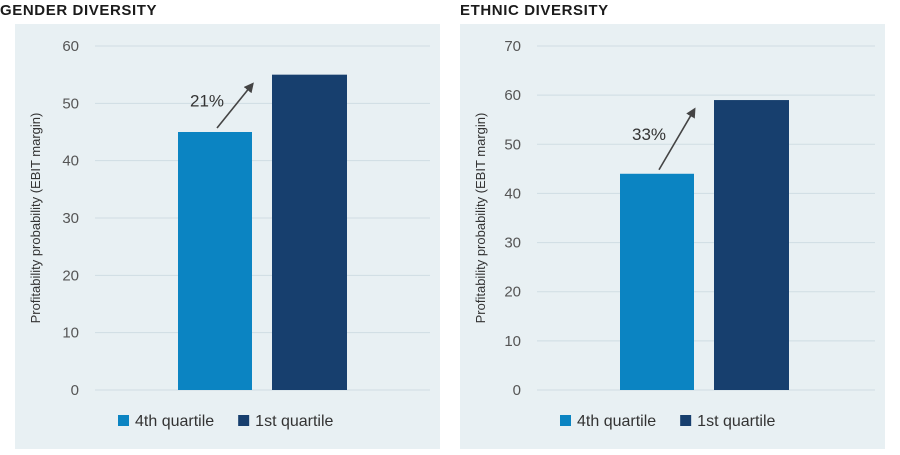 The height and width of the screenshot is (455, 900). Describe the element at coordinates (649, 134) in the screenshot. I see `increase-annotation: 33%` at that location.